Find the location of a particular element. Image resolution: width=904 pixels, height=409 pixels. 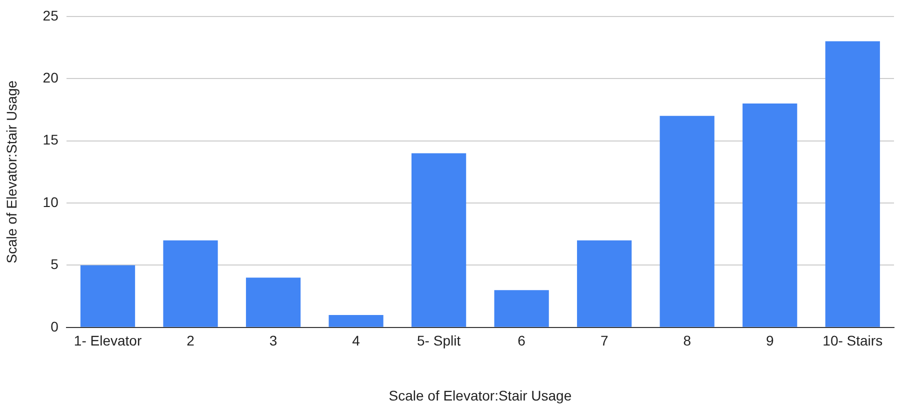

y-tick-label: 20 is located at coordinates (50, 77).